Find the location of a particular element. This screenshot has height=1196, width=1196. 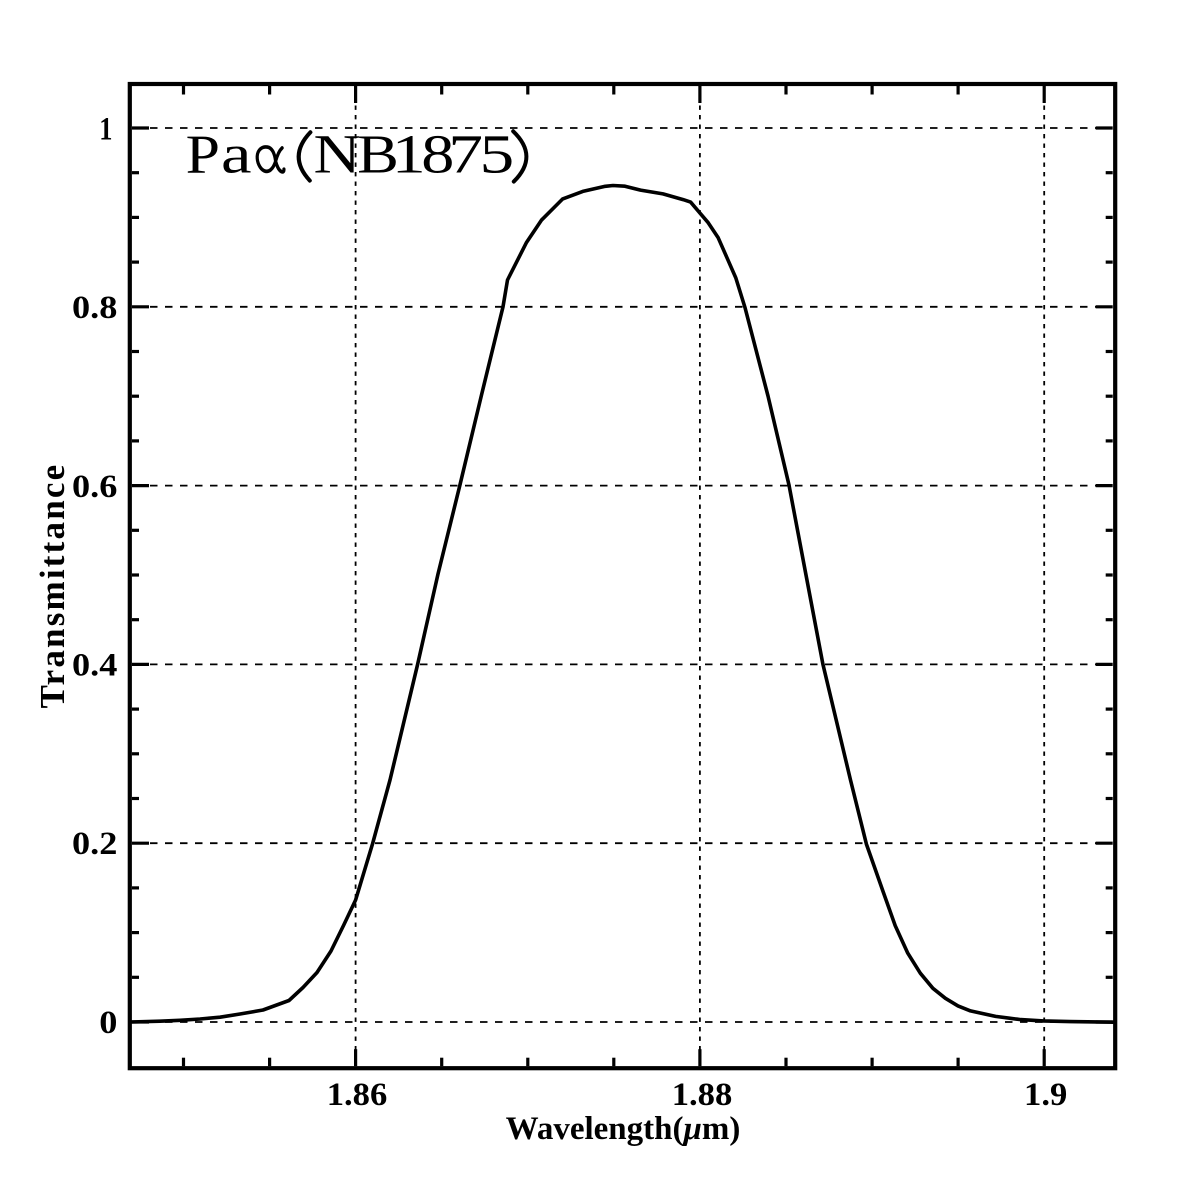

svg-text: 0.8 is located at coordinates (94, 307).